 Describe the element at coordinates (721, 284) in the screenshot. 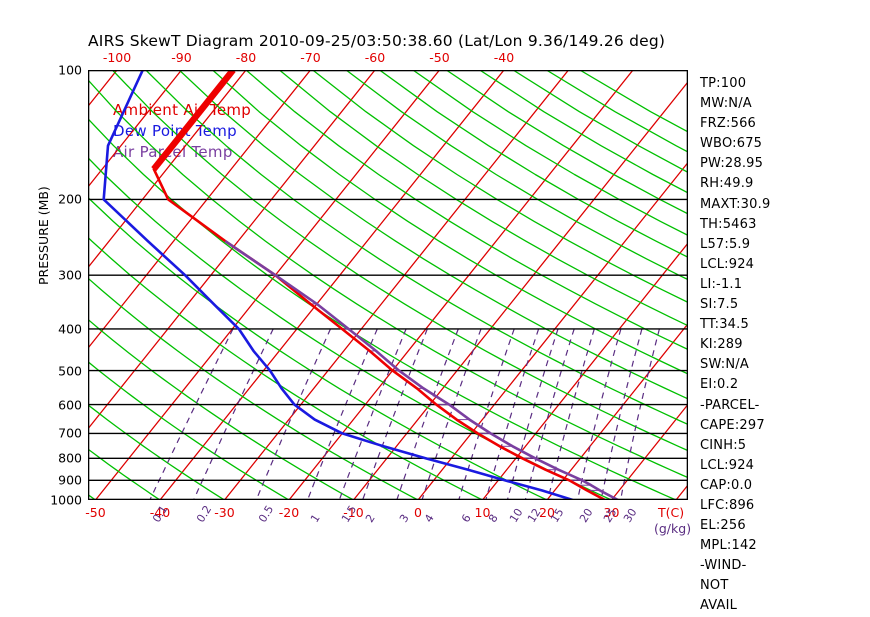

I see `parameter-item-10: LI:-1.1` at that location.